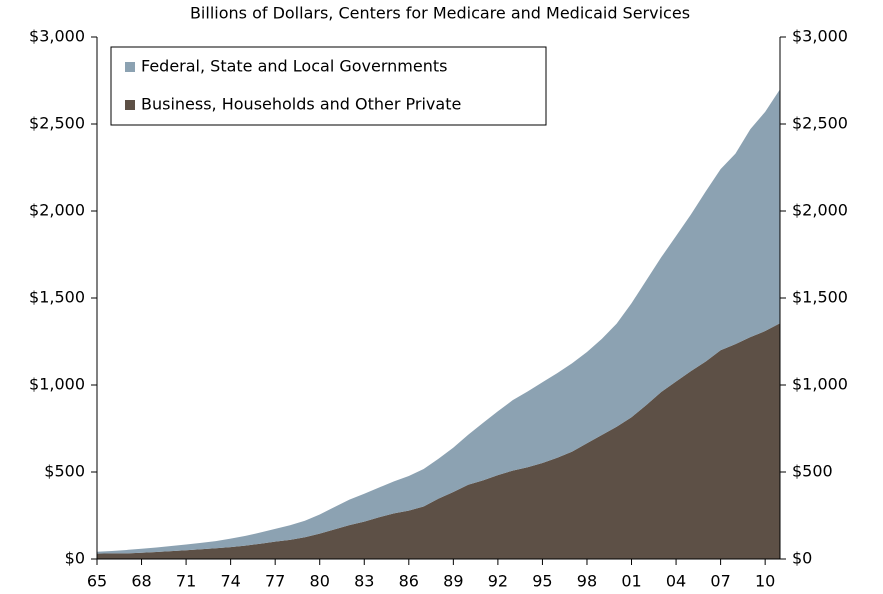  I want to click on y2-tick-label: $1,000, so click(820, 384).